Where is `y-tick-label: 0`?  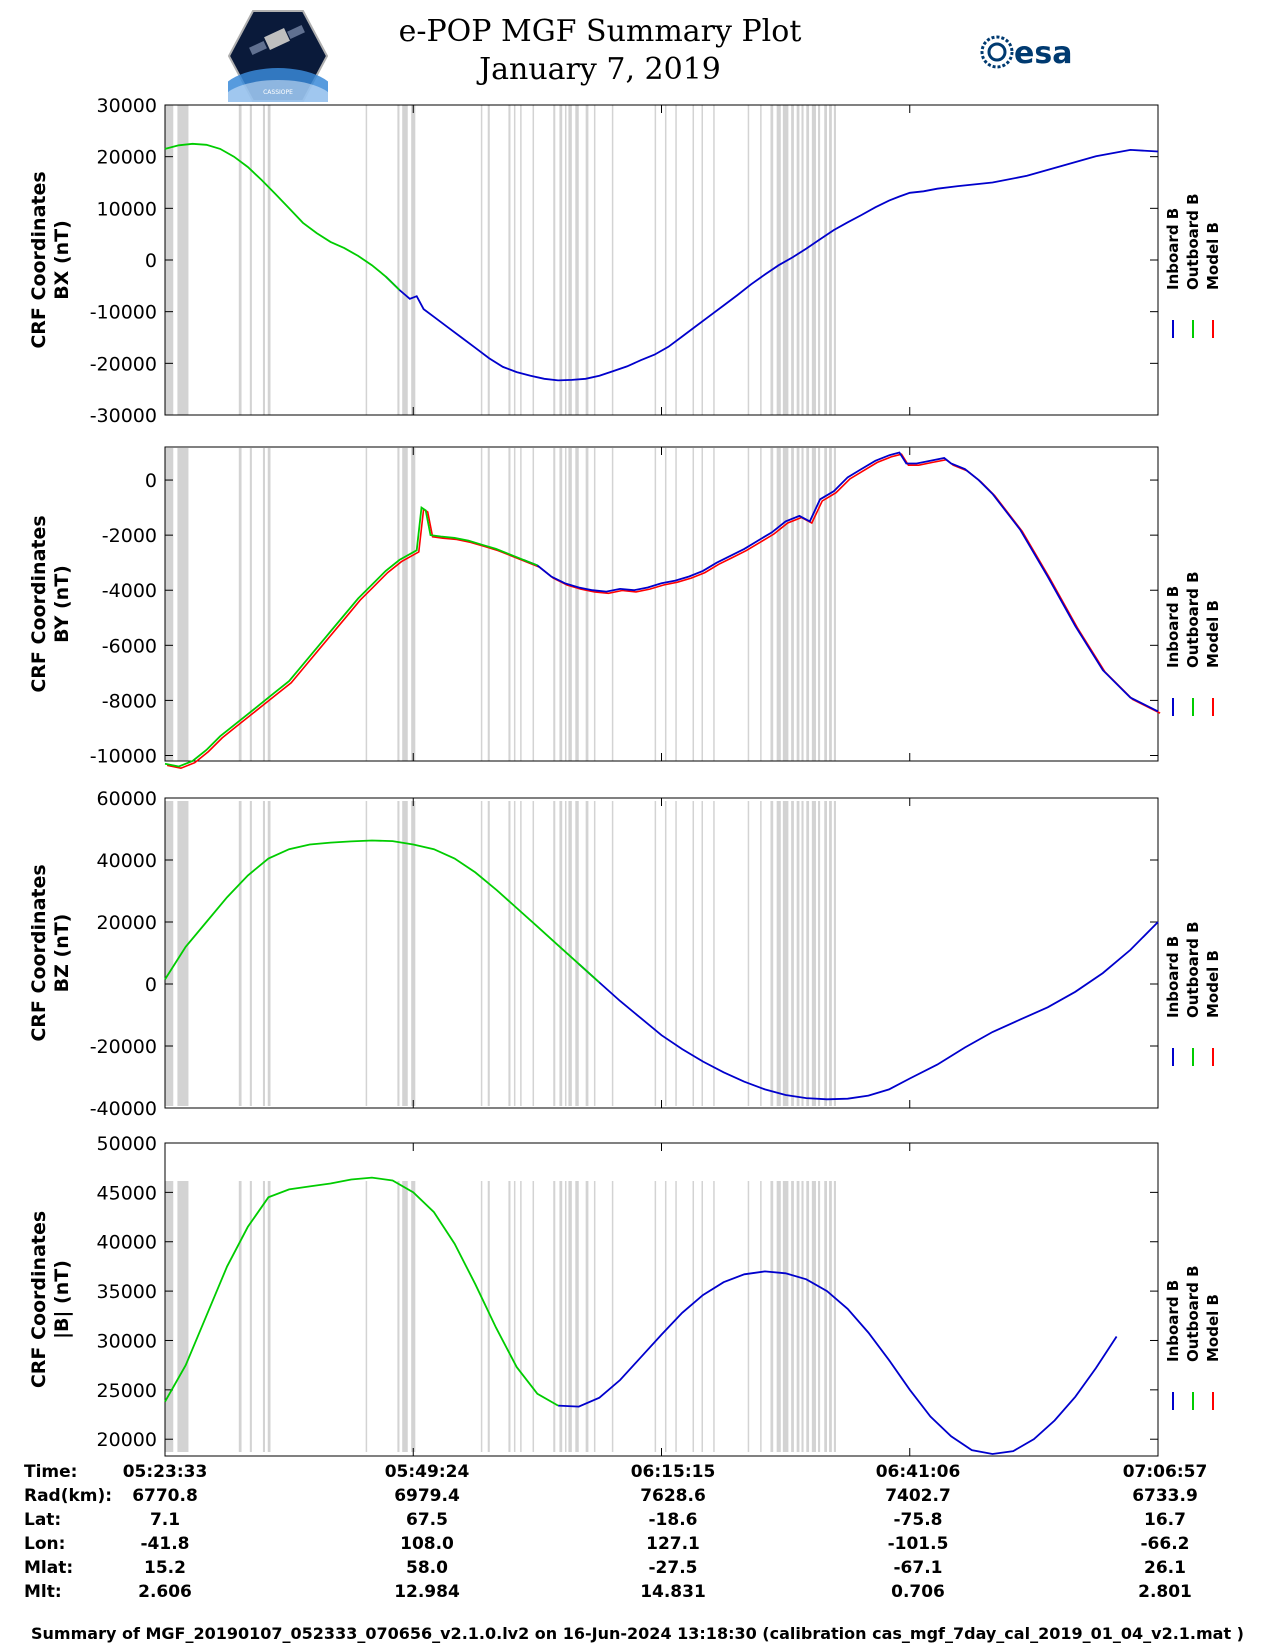 y-tick-label: 0 is located at coordinates (151, 261).